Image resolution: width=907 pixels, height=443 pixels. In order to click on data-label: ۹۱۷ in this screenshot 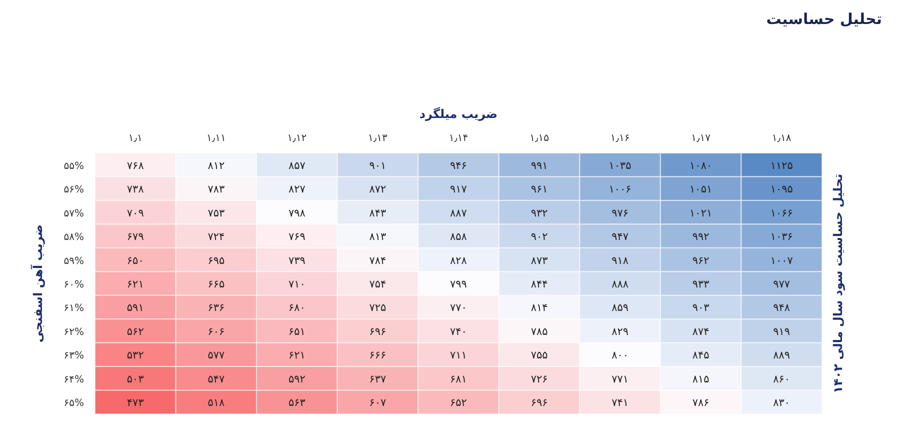, I will do `click(459, 190)`.